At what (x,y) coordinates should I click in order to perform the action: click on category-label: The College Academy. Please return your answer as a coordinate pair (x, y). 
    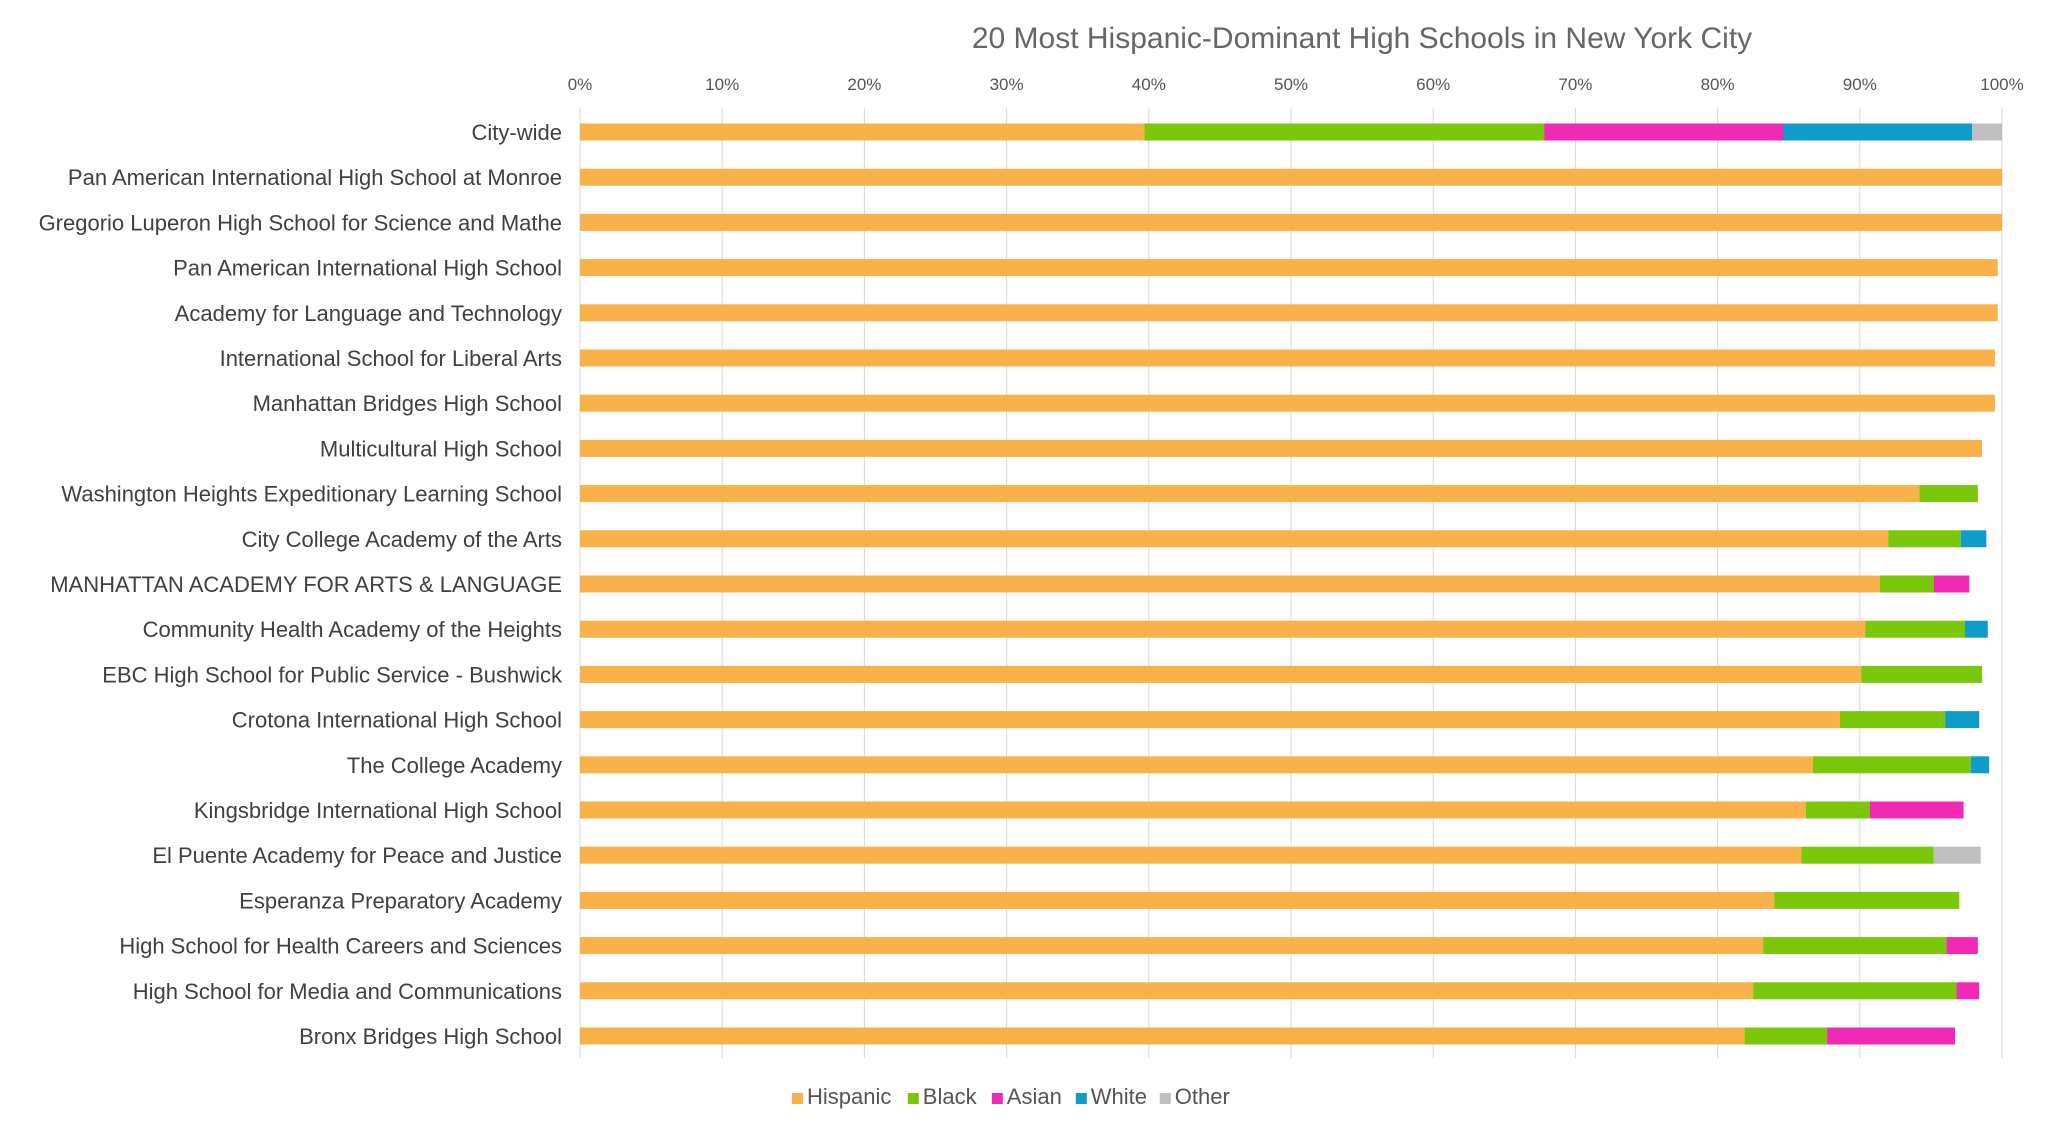
    Looking at the image, I should click on (454, 765).